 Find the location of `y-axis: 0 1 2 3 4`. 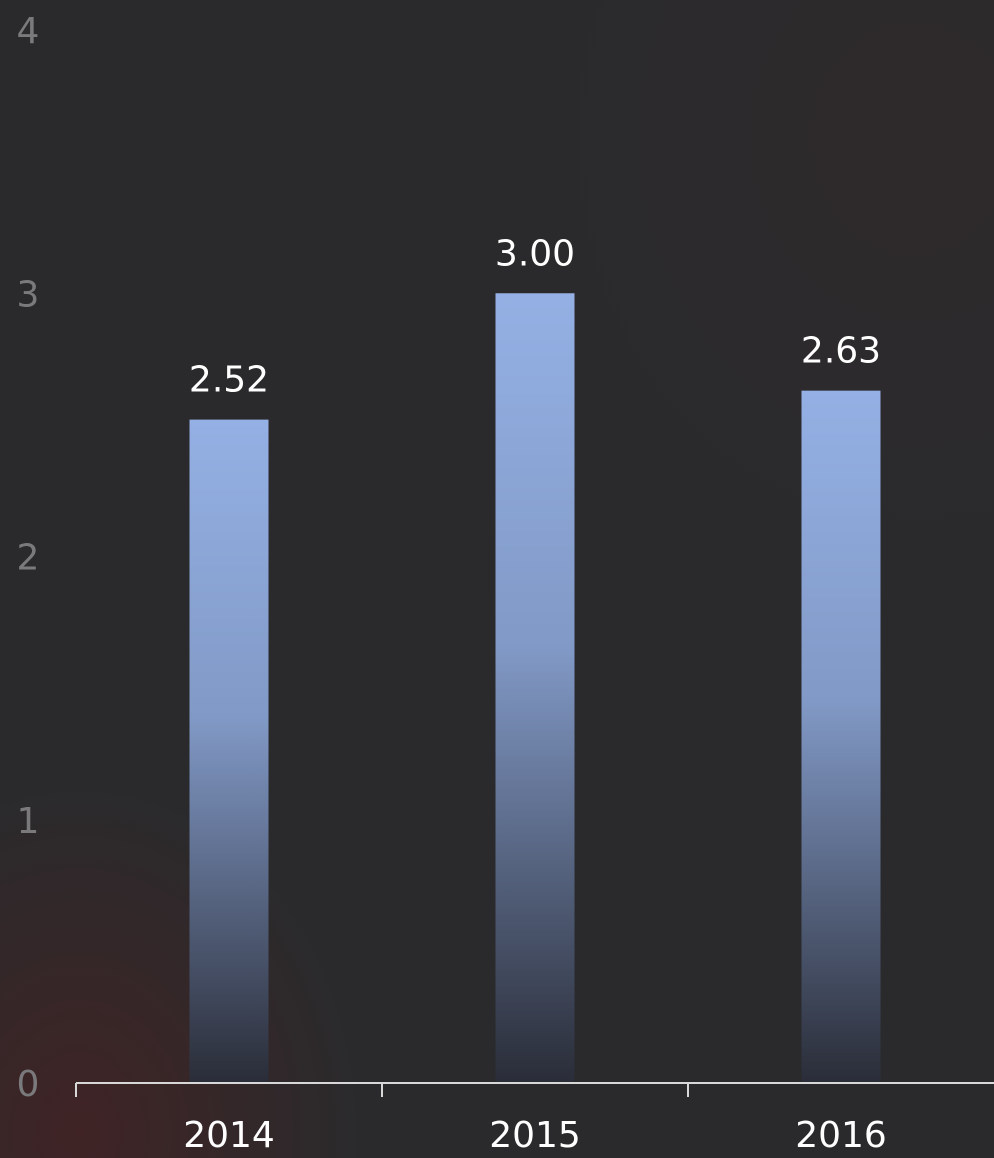

y-axis: 0 1 2 3 4 is located at coordinates (28, 558).